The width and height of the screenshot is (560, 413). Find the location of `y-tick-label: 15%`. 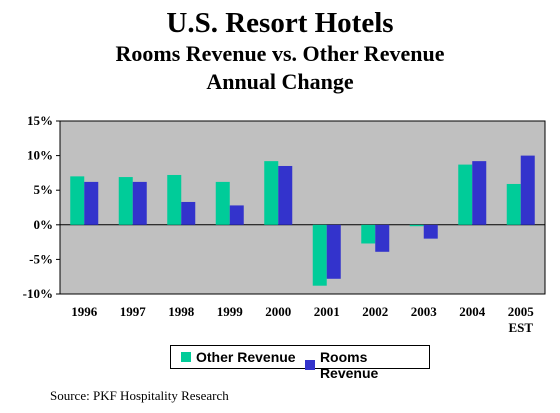

y-tick-label: 15% is located at coordinates (40, 120).